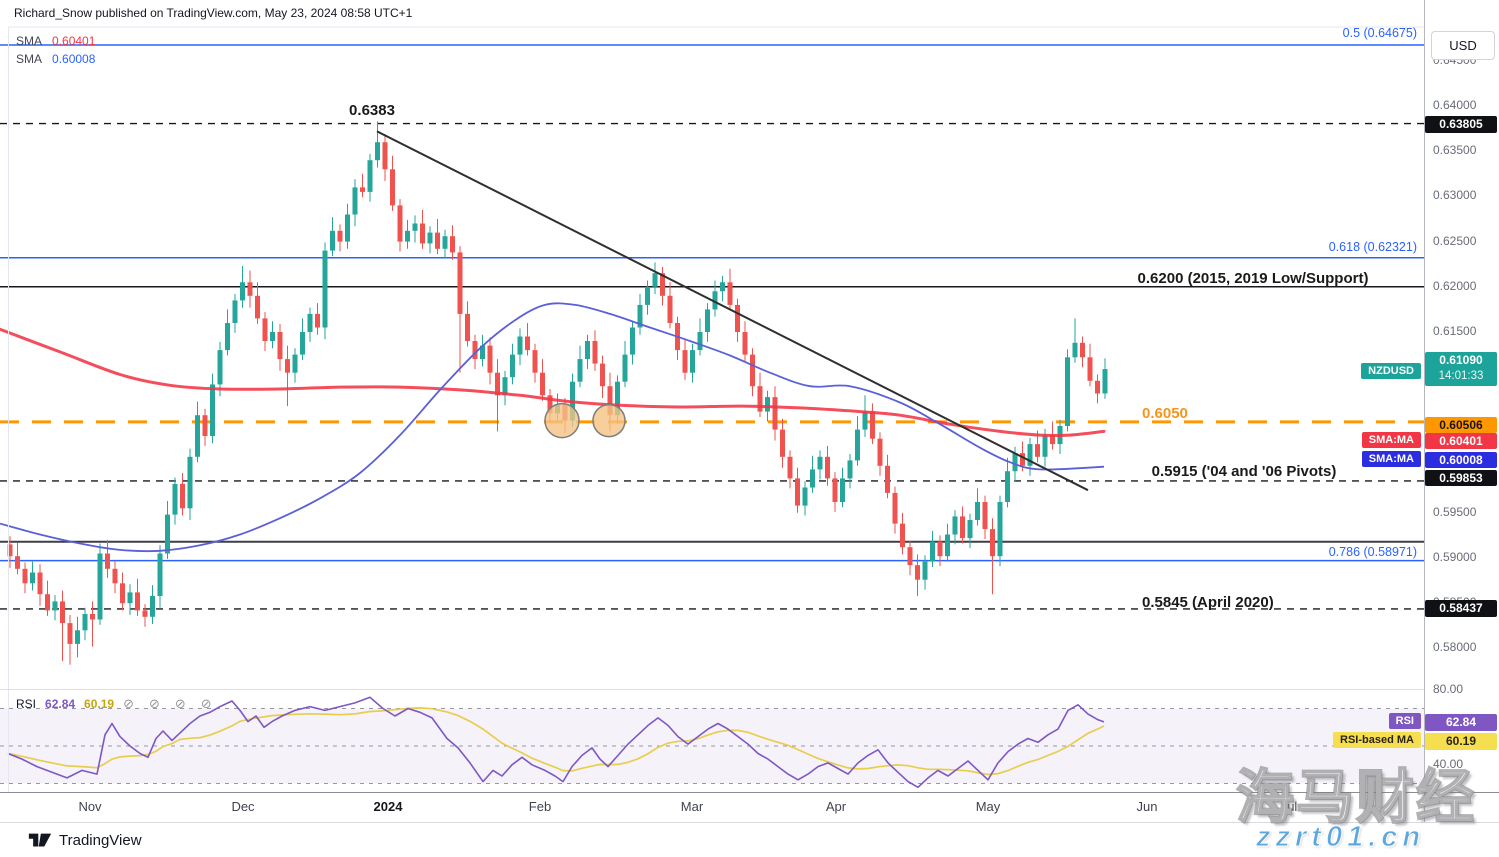  What do you see at coordinates (1455, 285) in the screenshot?
I see `price-tick: 0.62000` at bounding box center [1455, 285].